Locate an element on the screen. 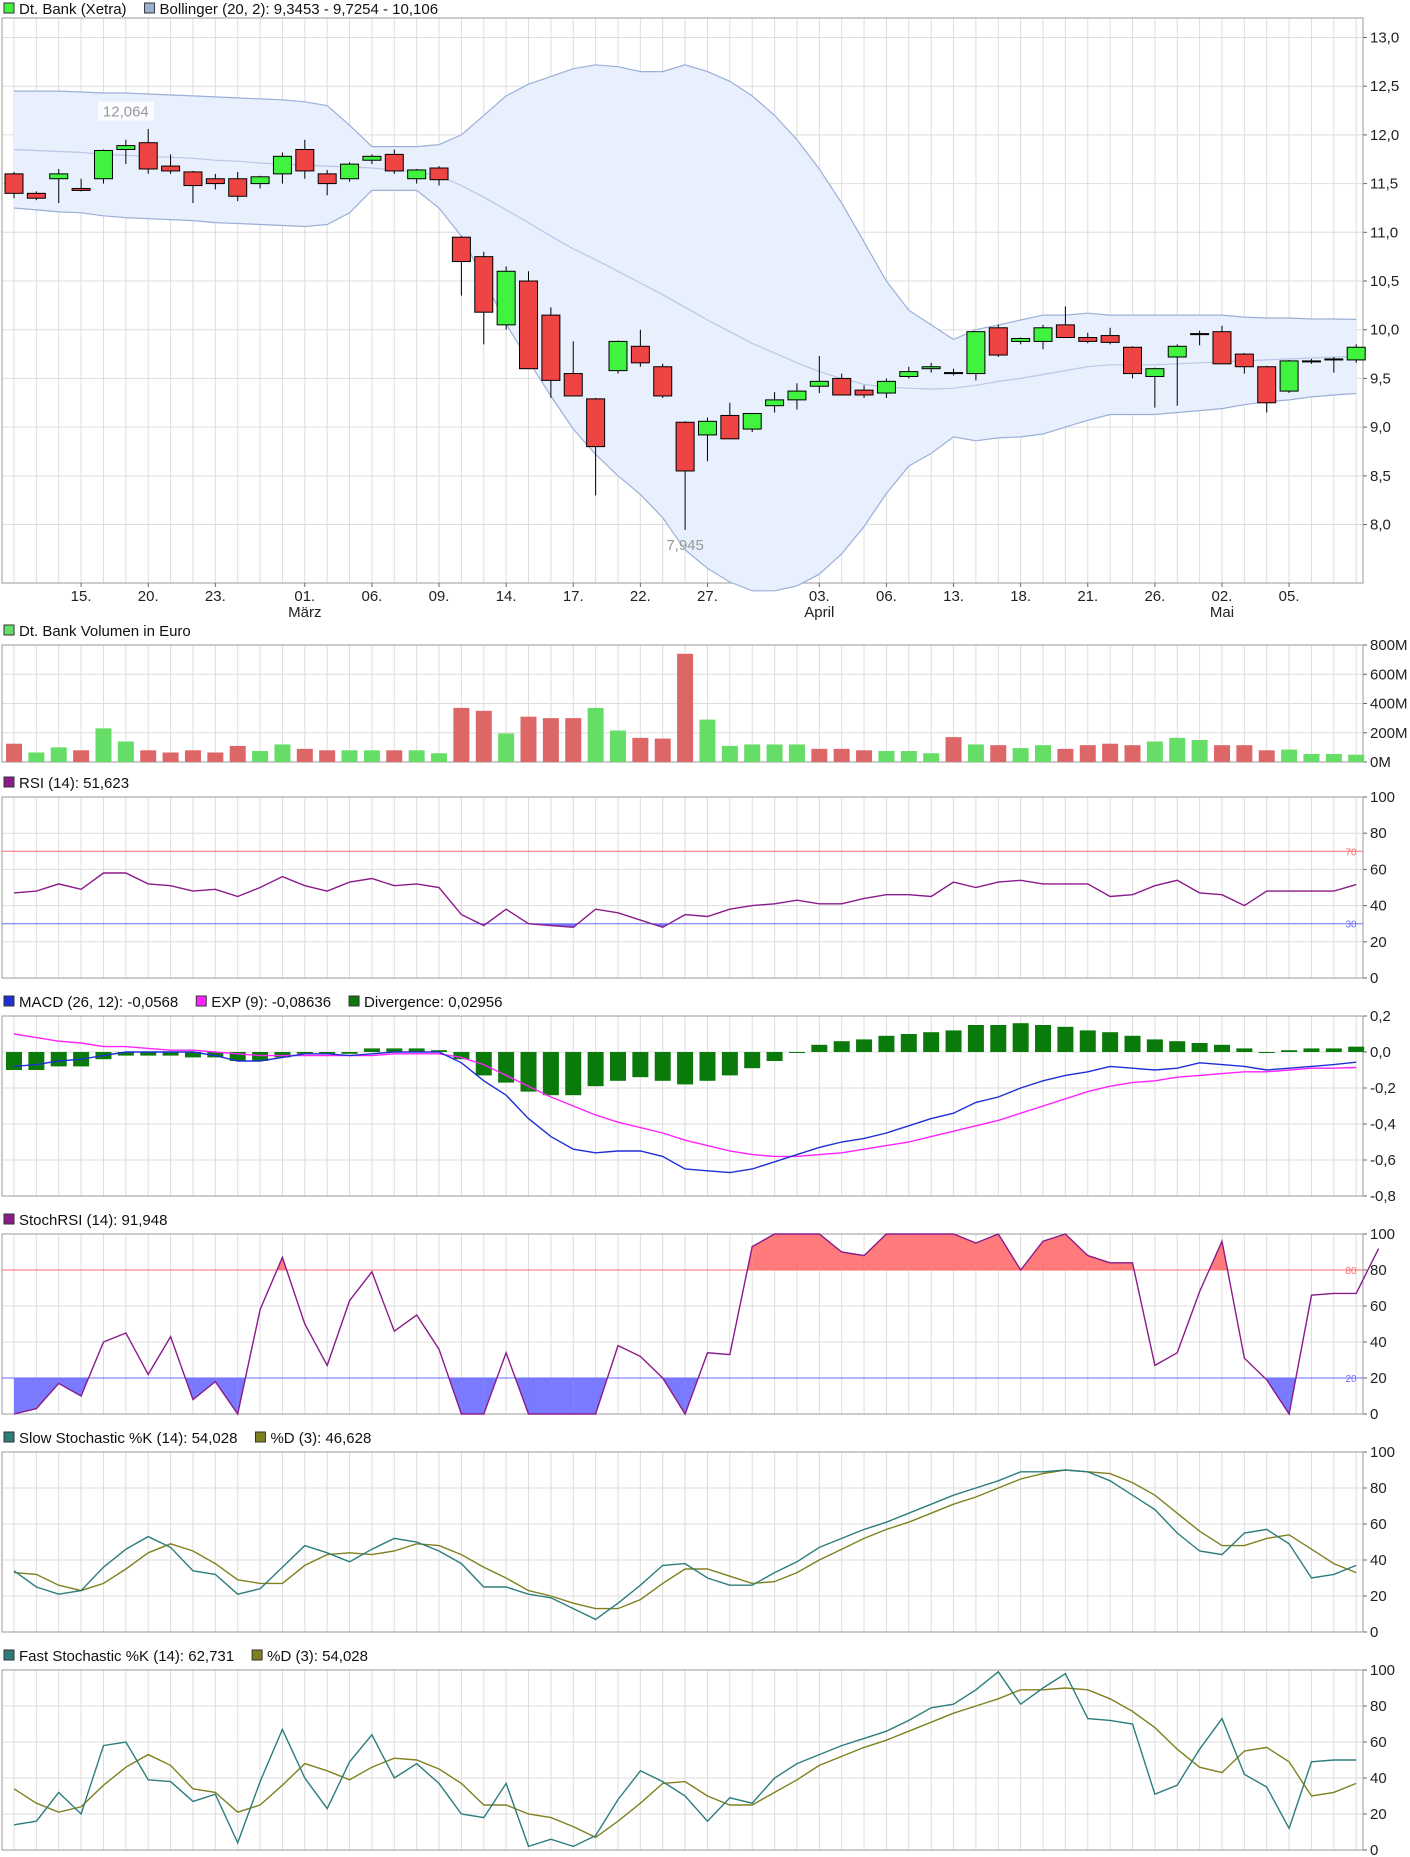 This screenshot has height=1857, width=1410. x-month-label: Mai is located at coordinates (1222, 612).